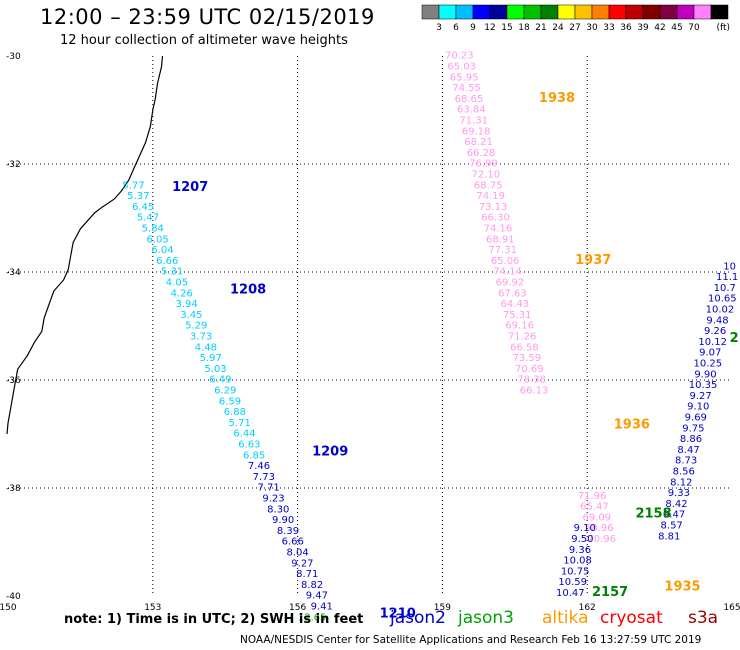 The width and height of the screenshot is (740, 650). What do you see at coordinates (191, 315) in the screenshot?
I see `wave-height-value: 3.45` at bounding box center [191, 315].